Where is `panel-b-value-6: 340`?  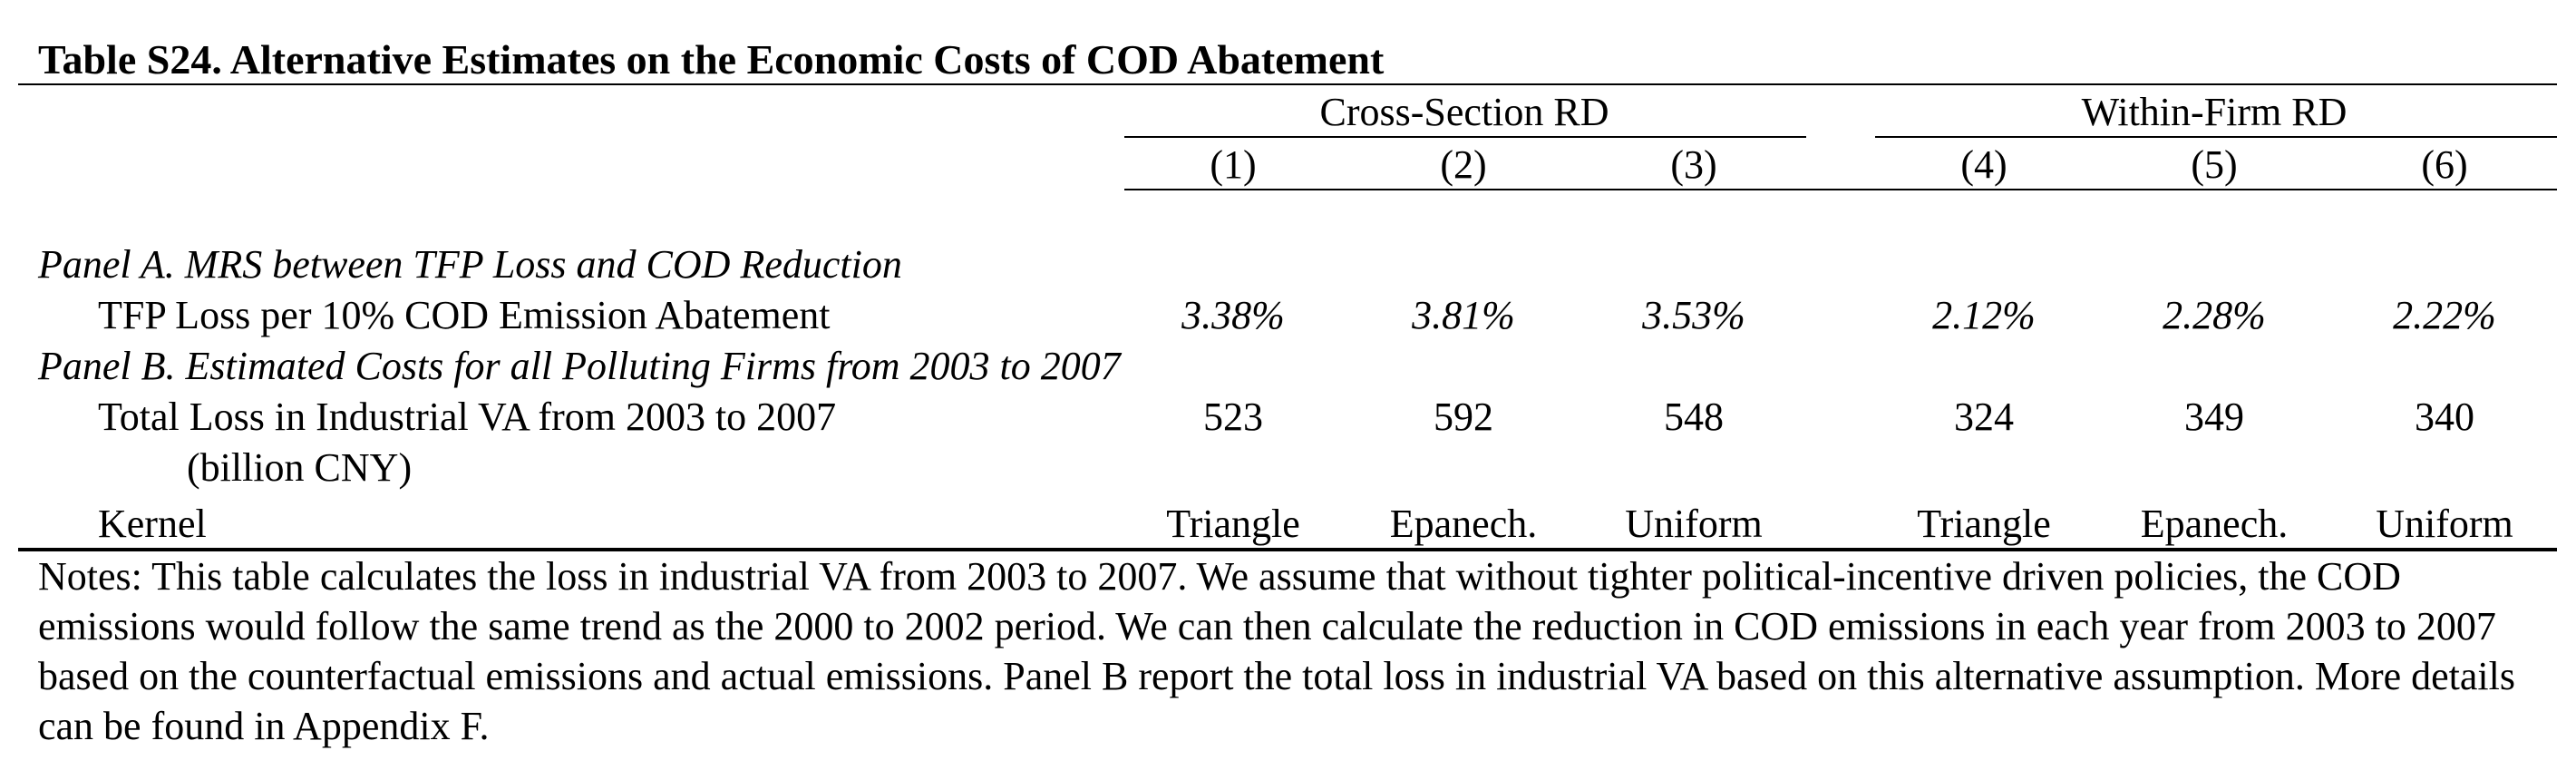 panel-b-value-6: 340 is located at coordinates (2444, 417).